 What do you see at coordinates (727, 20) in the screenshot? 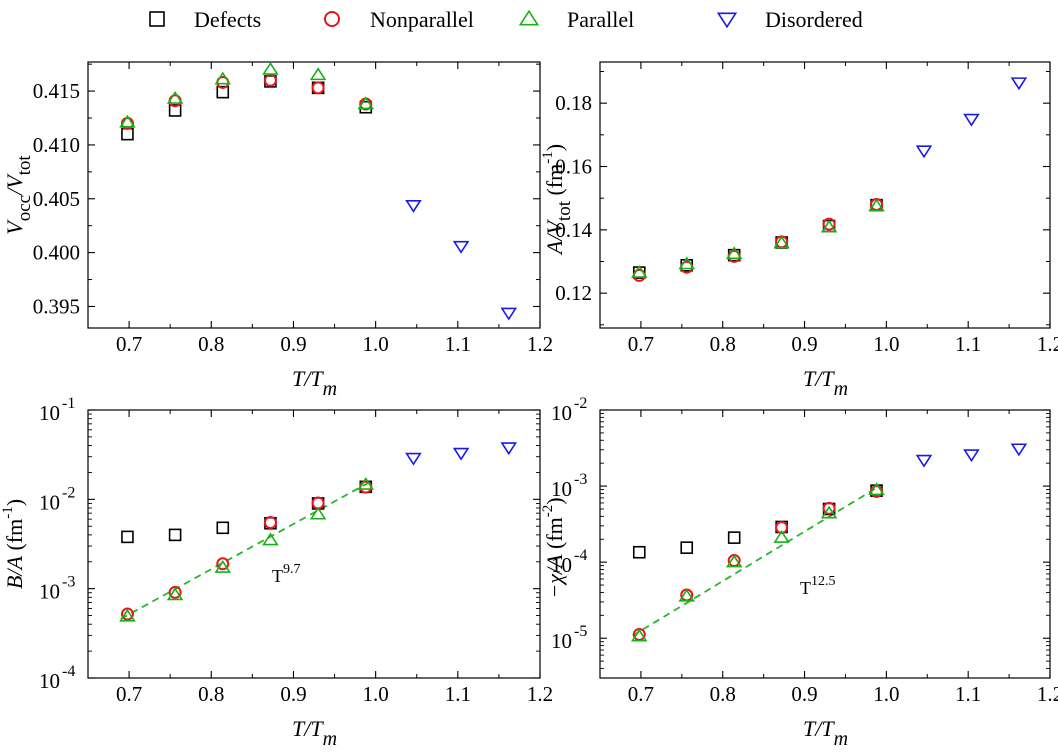
I see `triangle-down-marker-icon` at bounding box center [727, 20].